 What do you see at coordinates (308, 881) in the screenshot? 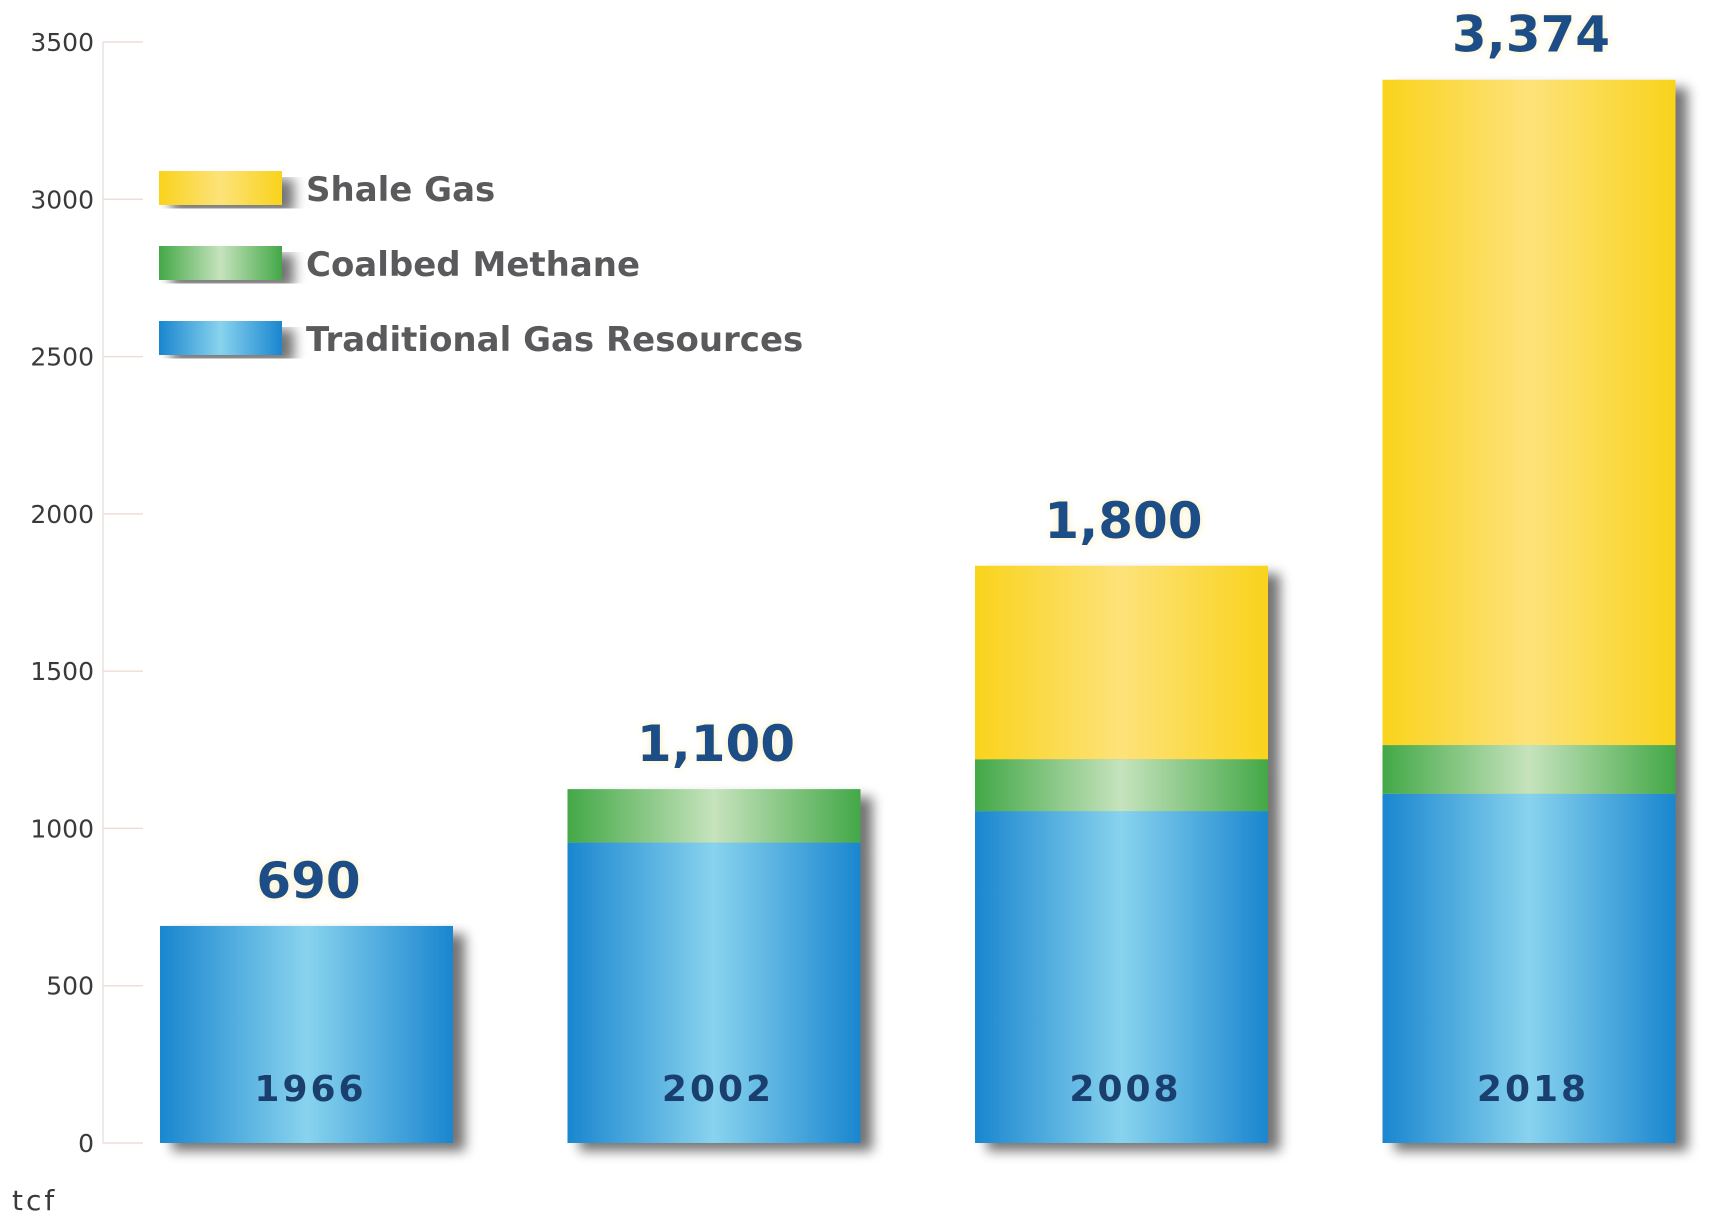
I see `bar-total-label: 690` at bounding box center [308, 881].